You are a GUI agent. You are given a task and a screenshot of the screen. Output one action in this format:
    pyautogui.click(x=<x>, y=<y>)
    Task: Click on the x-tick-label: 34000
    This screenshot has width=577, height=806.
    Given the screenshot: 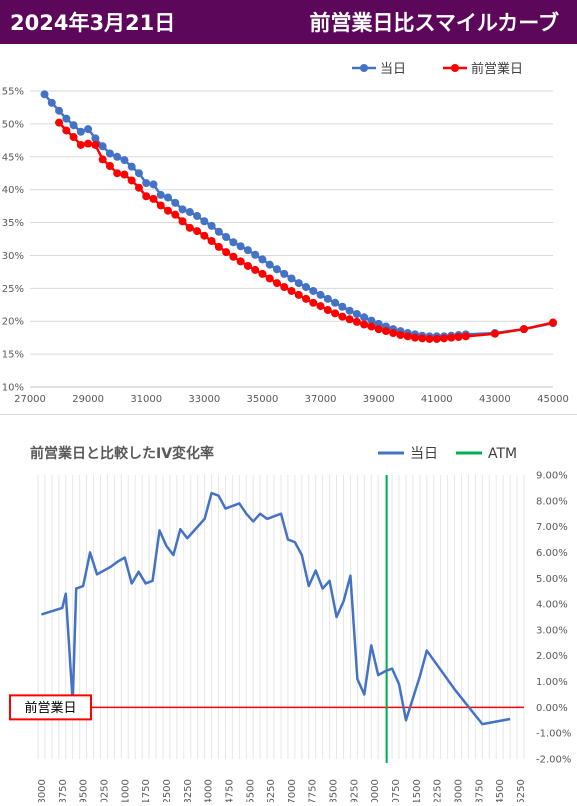 What is the action you would take?
    pyautogui.click(x=209, y=790)
    